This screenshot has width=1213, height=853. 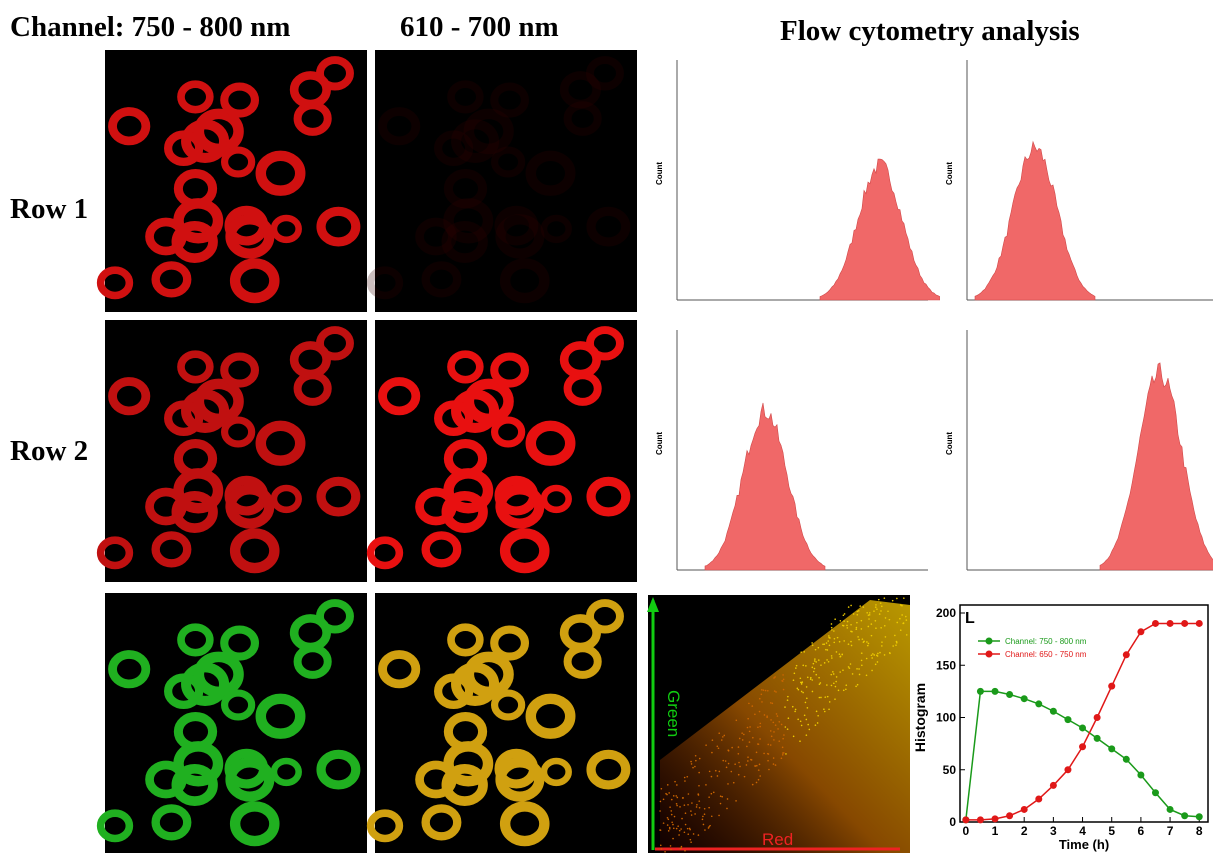 What do you see at coordinates (946, 665) in the screenshot?
I see `y-tick-label: 150` at bounding box center [946, 665].